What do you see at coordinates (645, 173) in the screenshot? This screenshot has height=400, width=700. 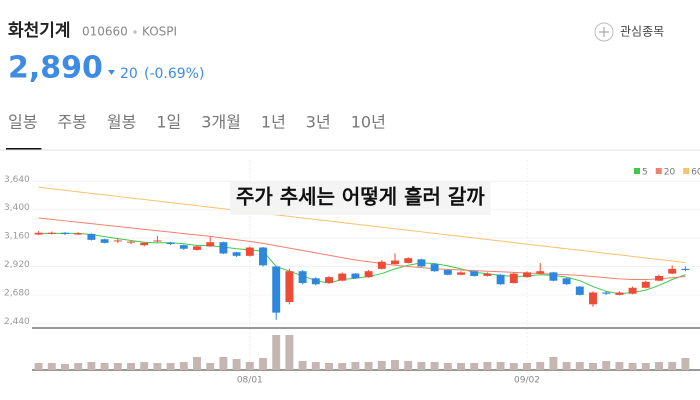 I see `legend-label: 5` at bounding box center [645, 173].